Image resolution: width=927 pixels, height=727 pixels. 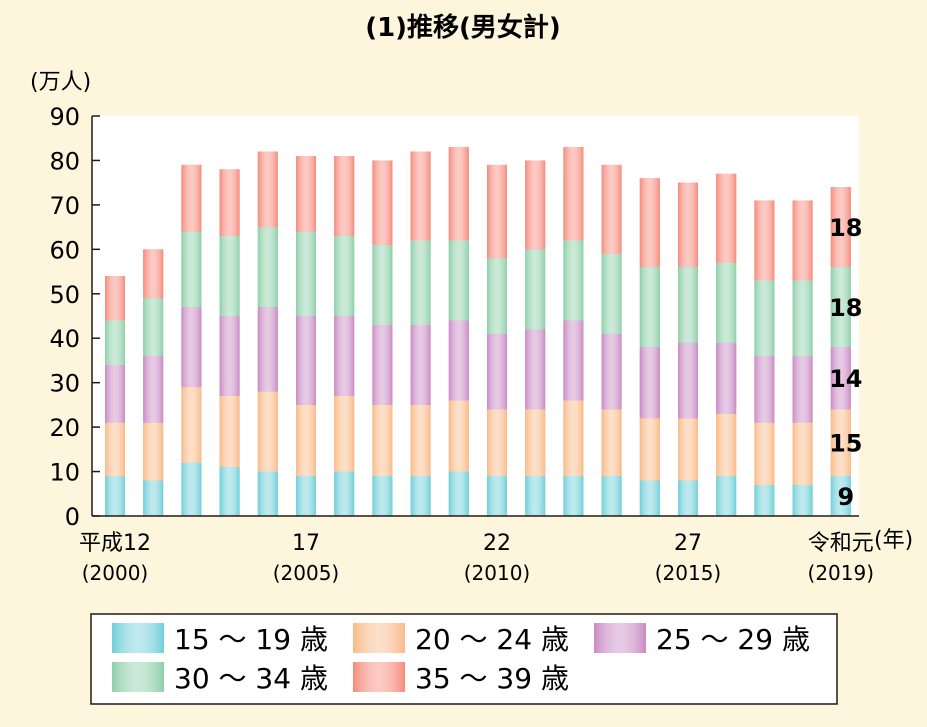 I want to click on y-axis-unit-label: (万人), so click(x=60, y=82).